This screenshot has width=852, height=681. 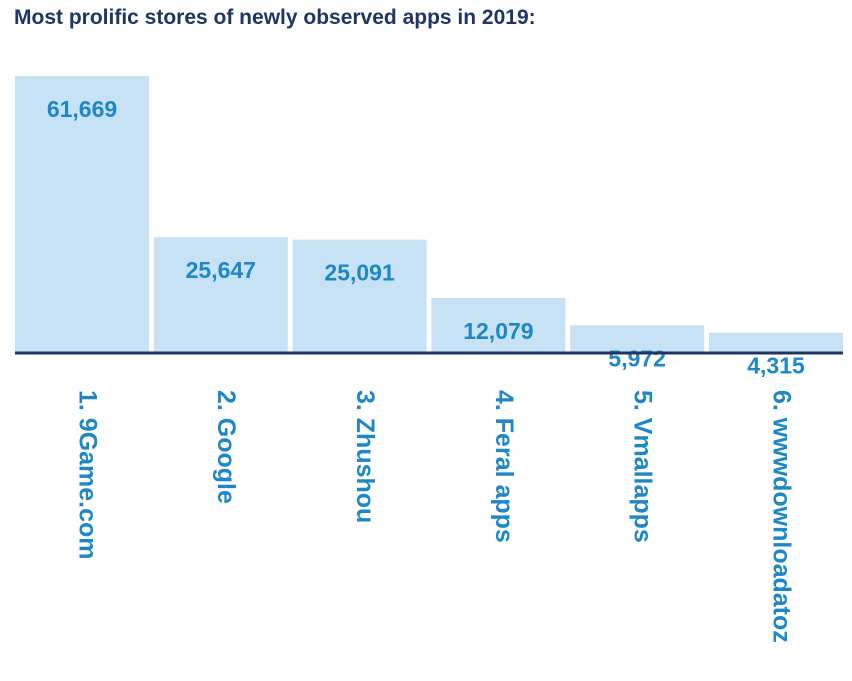 What do you see at coordinates (87, 475) in the screenshot?
I see `category-label: 1. 9Game.com` at bounding box center [87, 475].